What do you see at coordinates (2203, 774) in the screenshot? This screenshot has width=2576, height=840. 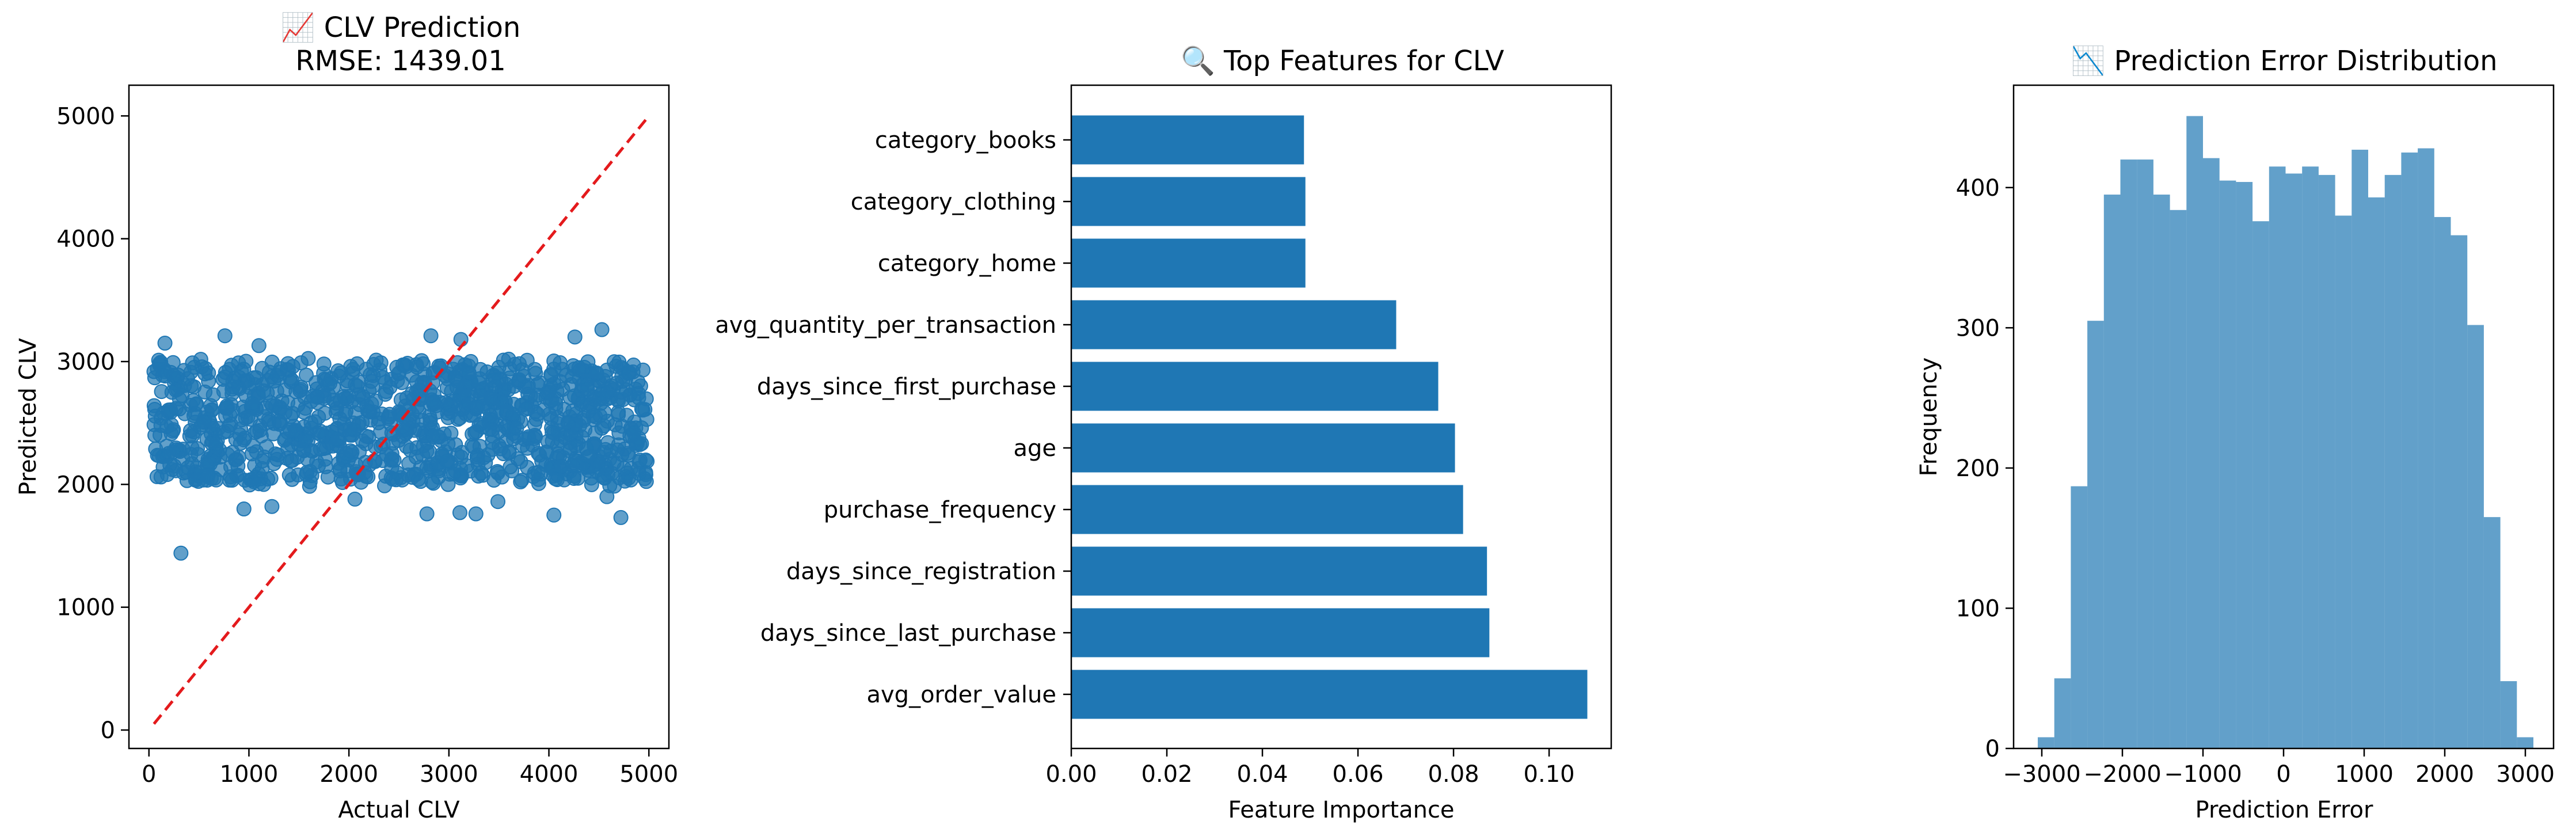 I see `histogram-x-tick-label: −1000` at bounding box center [2203, 774].